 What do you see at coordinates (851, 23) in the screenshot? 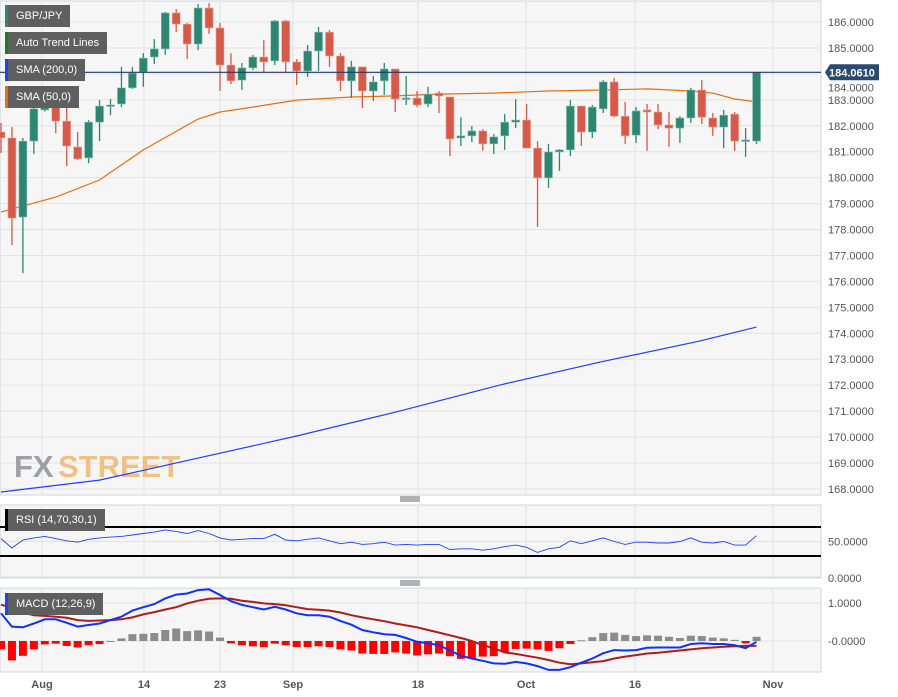
I see `price-axis-label: 186.0000` at bounding box center [851, 23].